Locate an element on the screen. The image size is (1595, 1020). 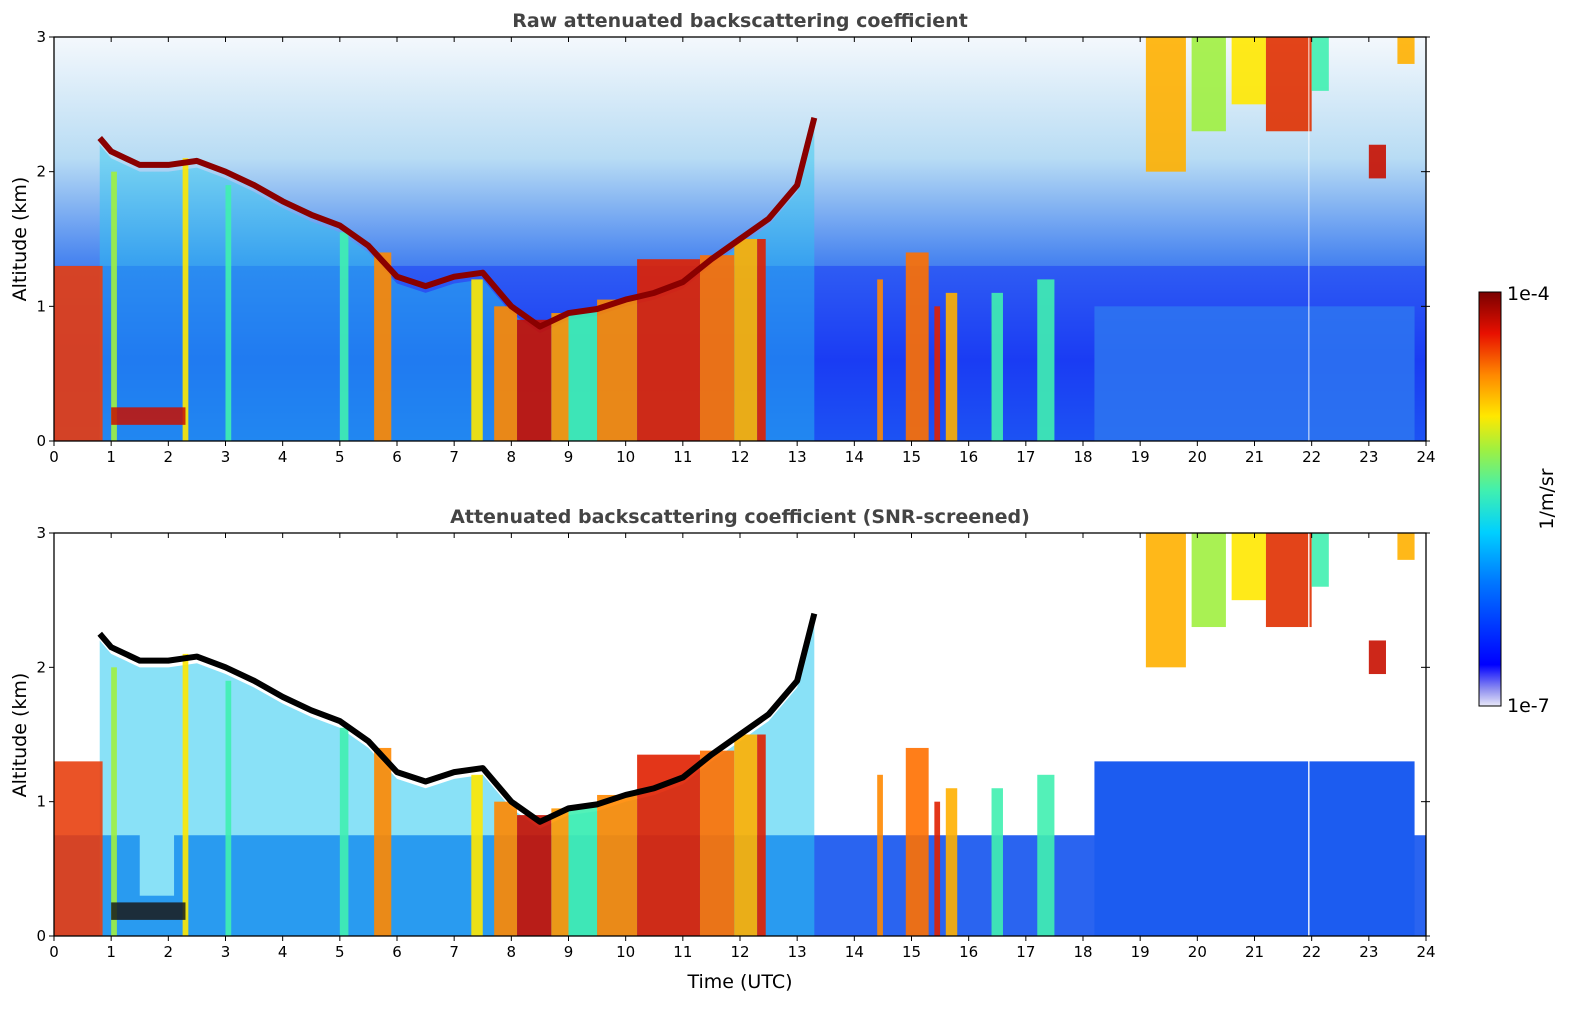
x-tick-label: 11 is located at coordinates (682, 952).